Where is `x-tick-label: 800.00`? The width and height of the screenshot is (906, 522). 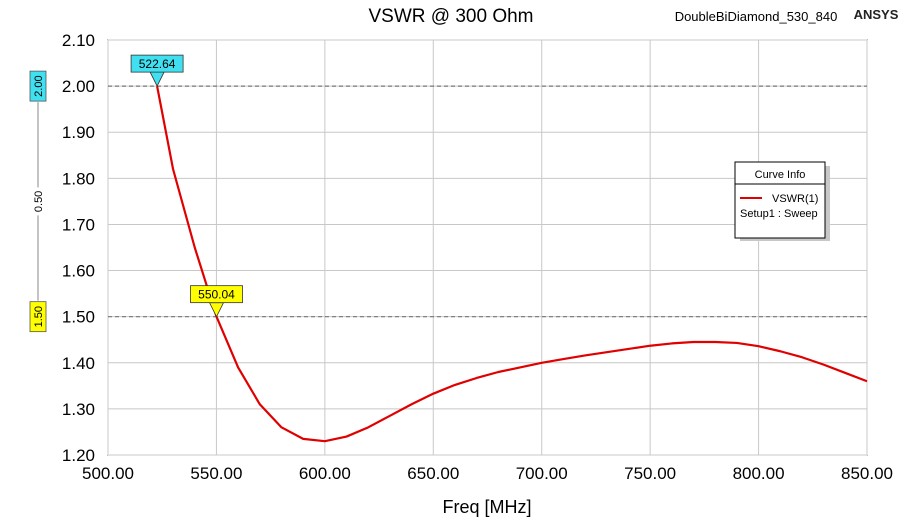
x-tick-label: 800.00 is located at coordinates (759, 473).